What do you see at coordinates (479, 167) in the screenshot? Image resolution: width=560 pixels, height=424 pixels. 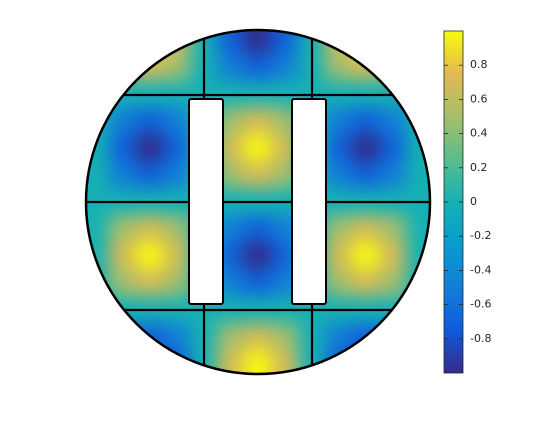 I see `colorbar-tick-label: 0.2` at bounding box center [479, 167].